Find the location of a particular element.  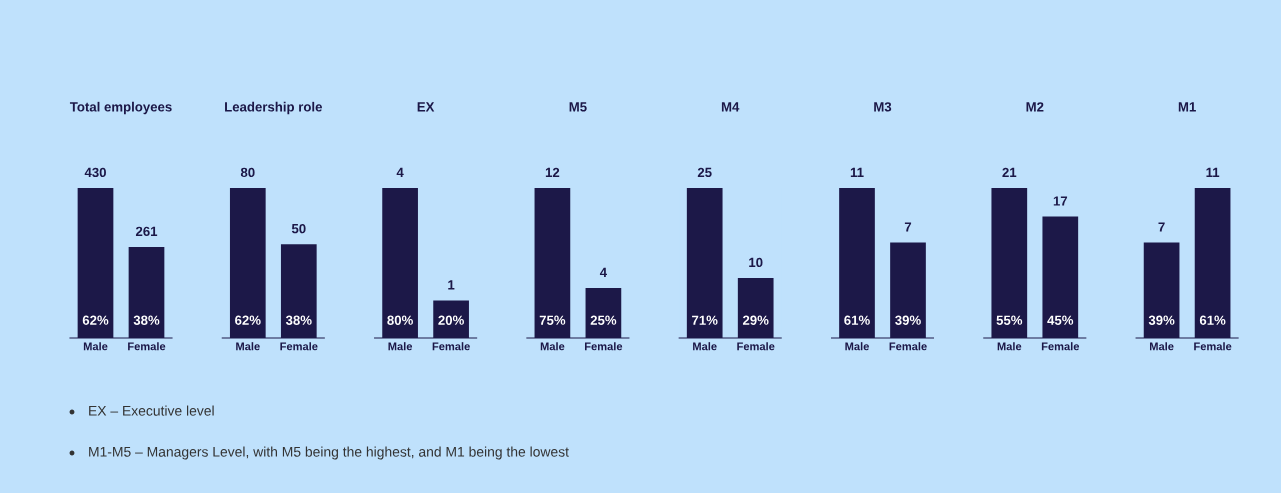

data-label: 430 is located at coordinates (95, 172).